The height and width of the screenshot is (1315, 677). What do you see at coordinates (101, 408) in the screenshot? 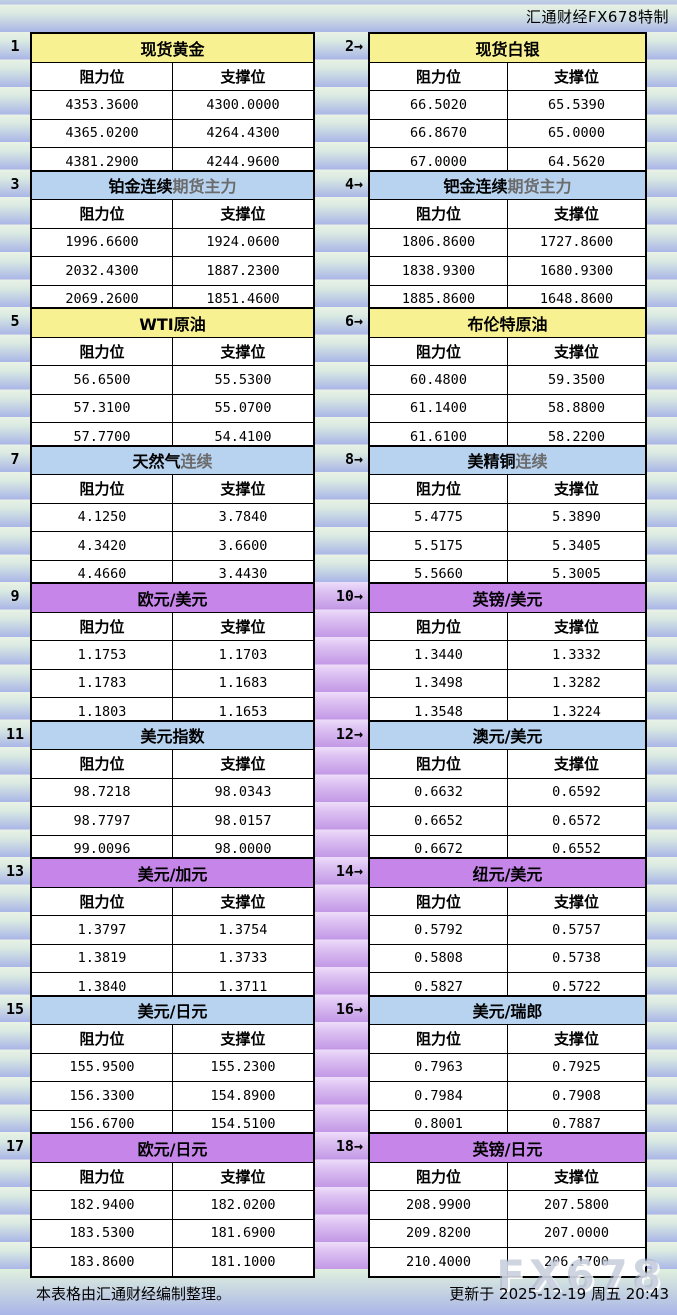
I see `resistance-value: 57.3100` at bounding box center [101, 408].